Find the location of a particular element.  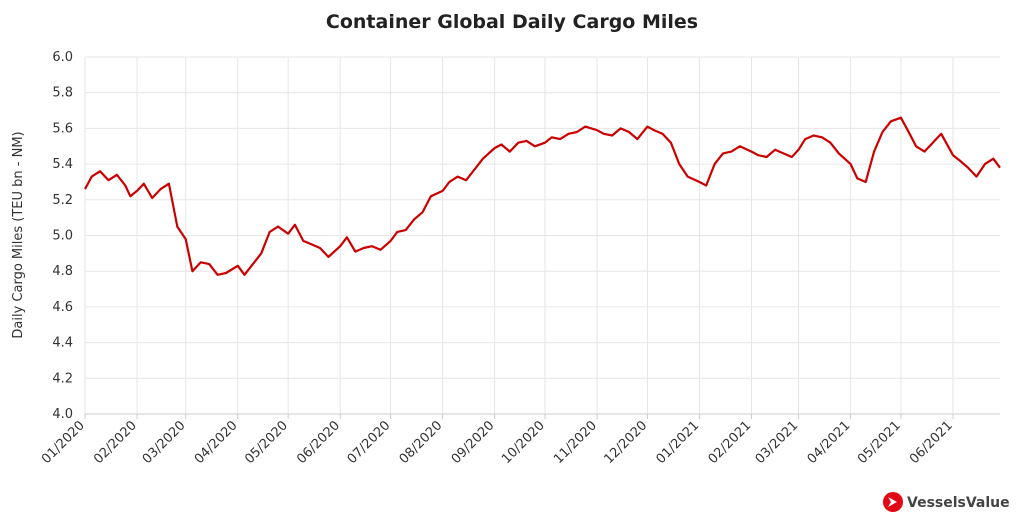

y-tick-label: 5.0 is located at coordinates (62, 236).